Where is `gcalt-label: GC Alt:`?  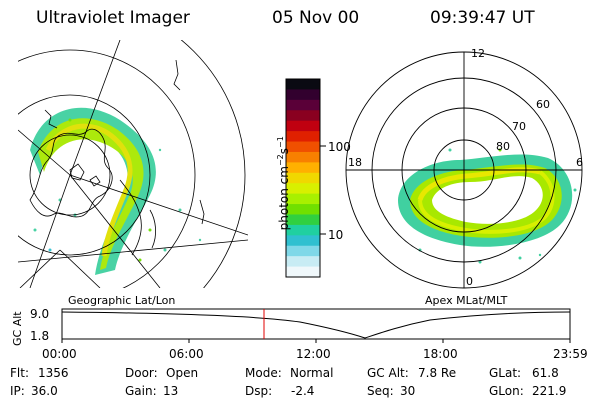
gcalt-label: GC Alt: is located at coordinates (388, 373).